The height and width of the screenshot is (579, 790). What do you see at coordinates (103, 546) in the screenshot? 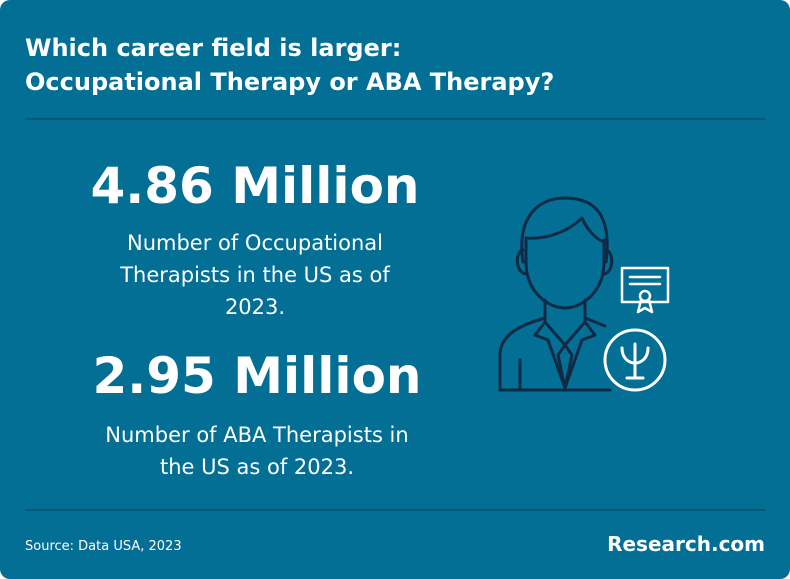
I see `source: Source: Data USA, 2023` at bounding box center [103, 546].